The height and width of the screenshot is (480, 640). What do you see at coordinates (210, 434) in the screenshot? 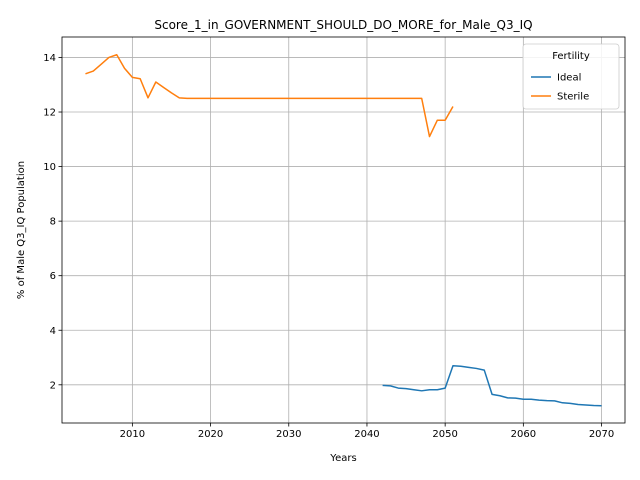
I see `x-tick-label: 2020` at bounding box center [210, 434].